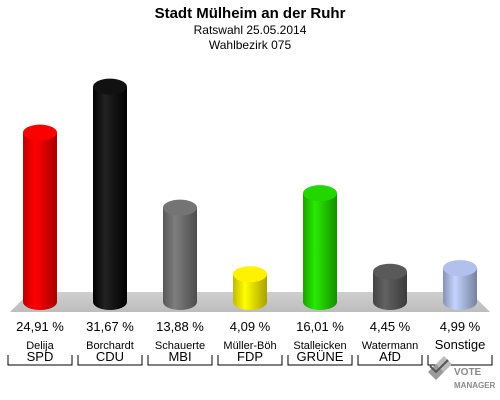 This screenshot has width=500, height=400. What do you see at coordinates (390, 356) in the screenshot?
I see `party-label: AfD` at bounding box center [390, 356].